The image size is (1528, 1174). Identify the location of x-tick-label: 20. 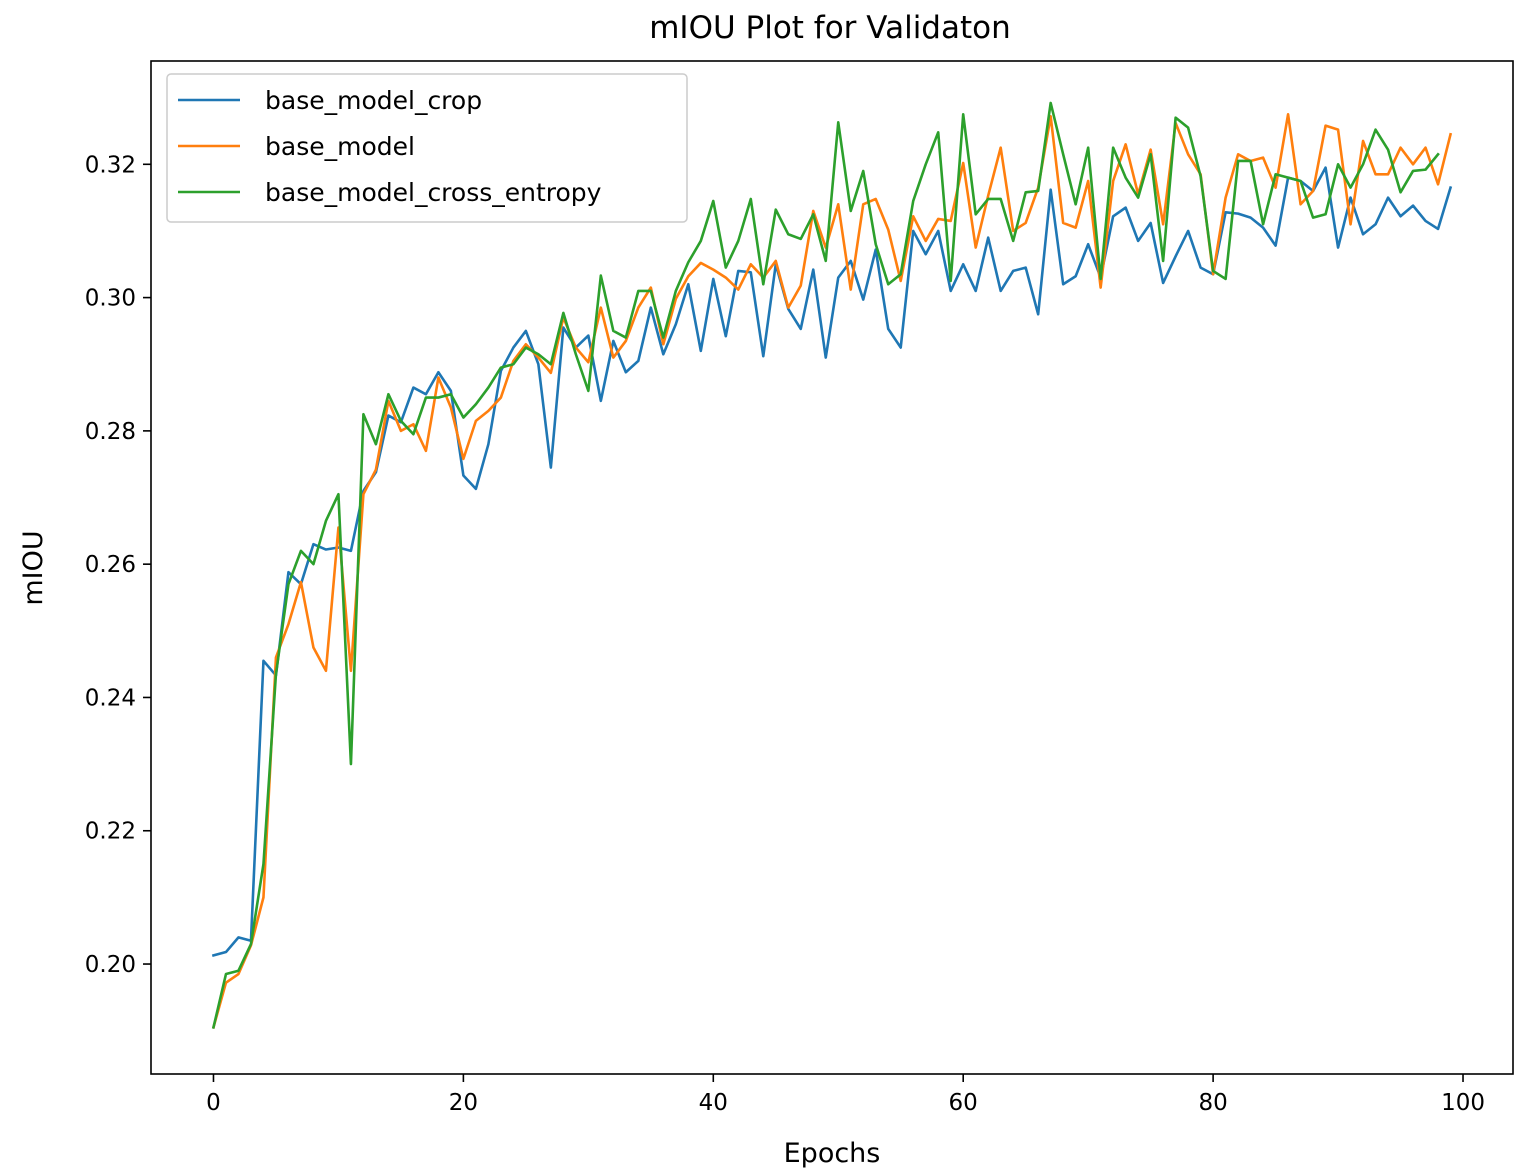
(463, 1103).